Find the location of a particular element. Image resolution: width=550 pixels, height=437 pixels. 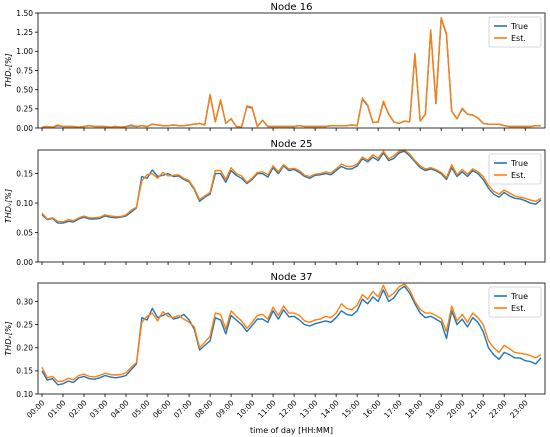

x-tick-label: 12:00 is located at coordinates (288, 409).